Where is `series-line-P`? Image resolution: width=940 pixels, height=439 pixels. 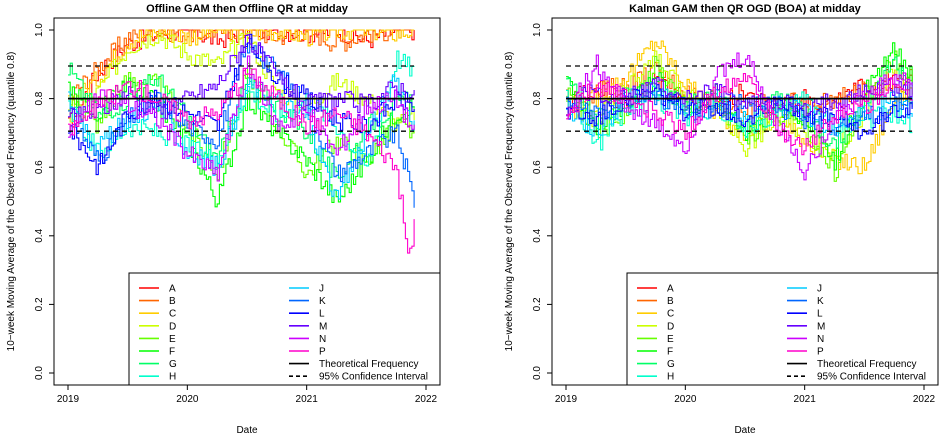
series-line-P is located at coordinates (739, 114).